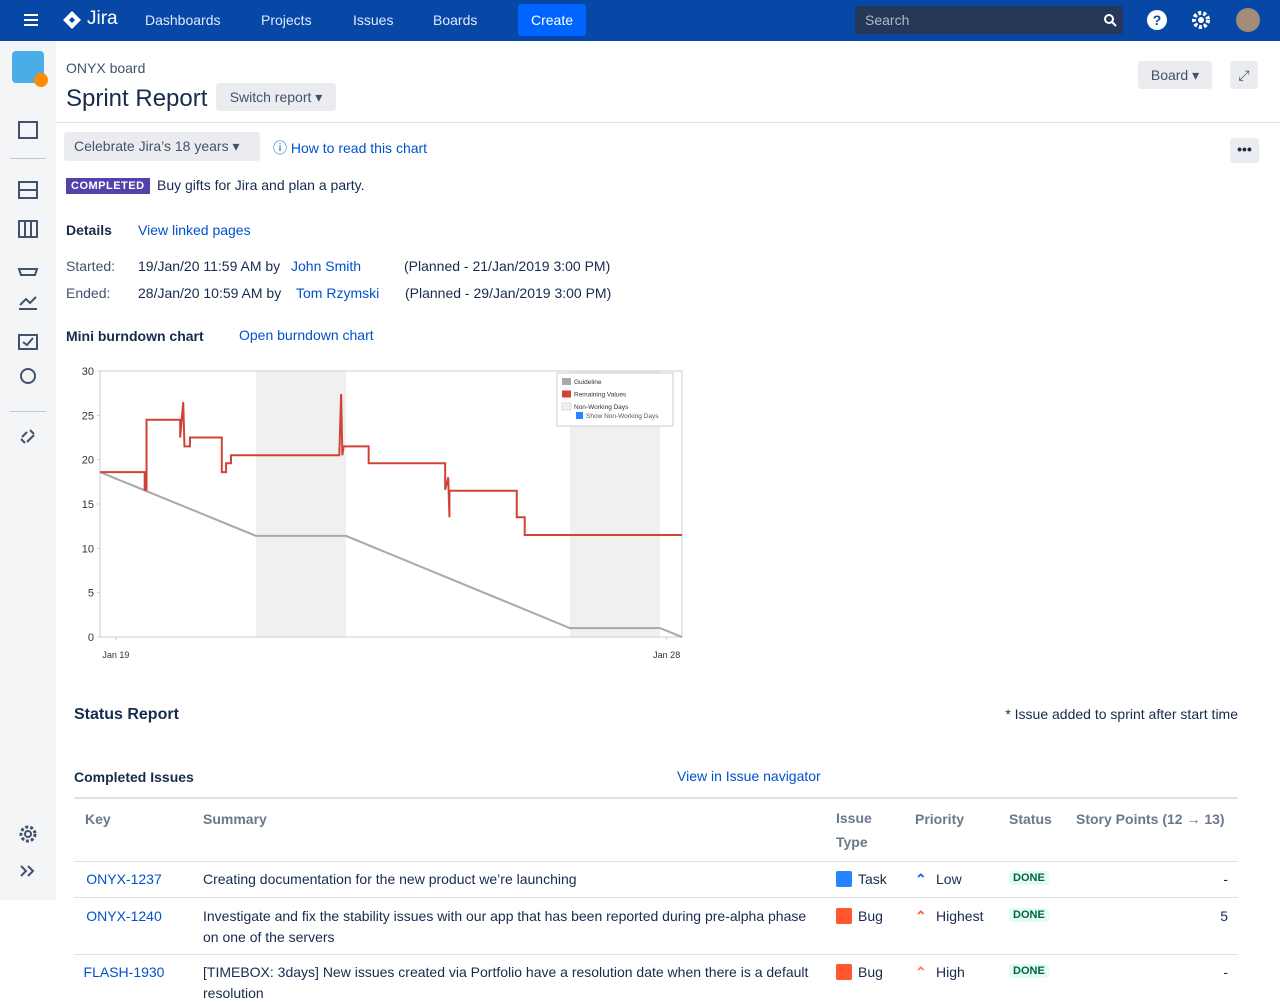 Image resolution: width=1280 pixels, height=1004 pixels. I want to click on button-label: Board, so click(1169, 75).